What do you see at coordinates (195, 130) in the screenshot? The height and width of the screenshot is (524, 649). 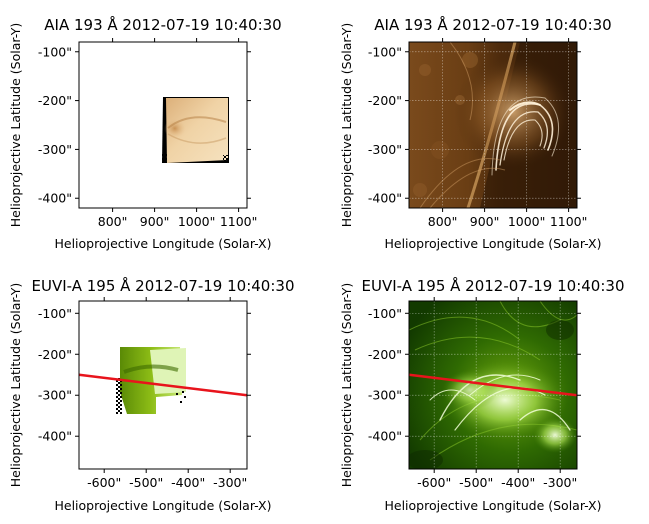 I see `aia-patch-image` at bounding box center [195, 130].